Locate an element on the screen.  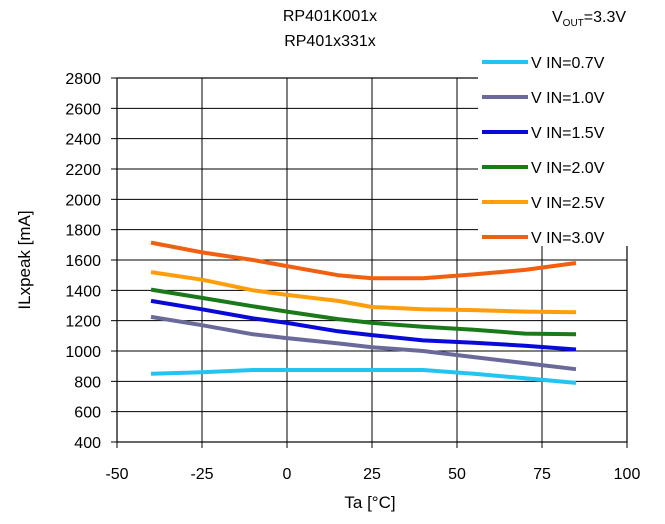
legend-label: V IN=1.0V is located at coordinates (568, 98).